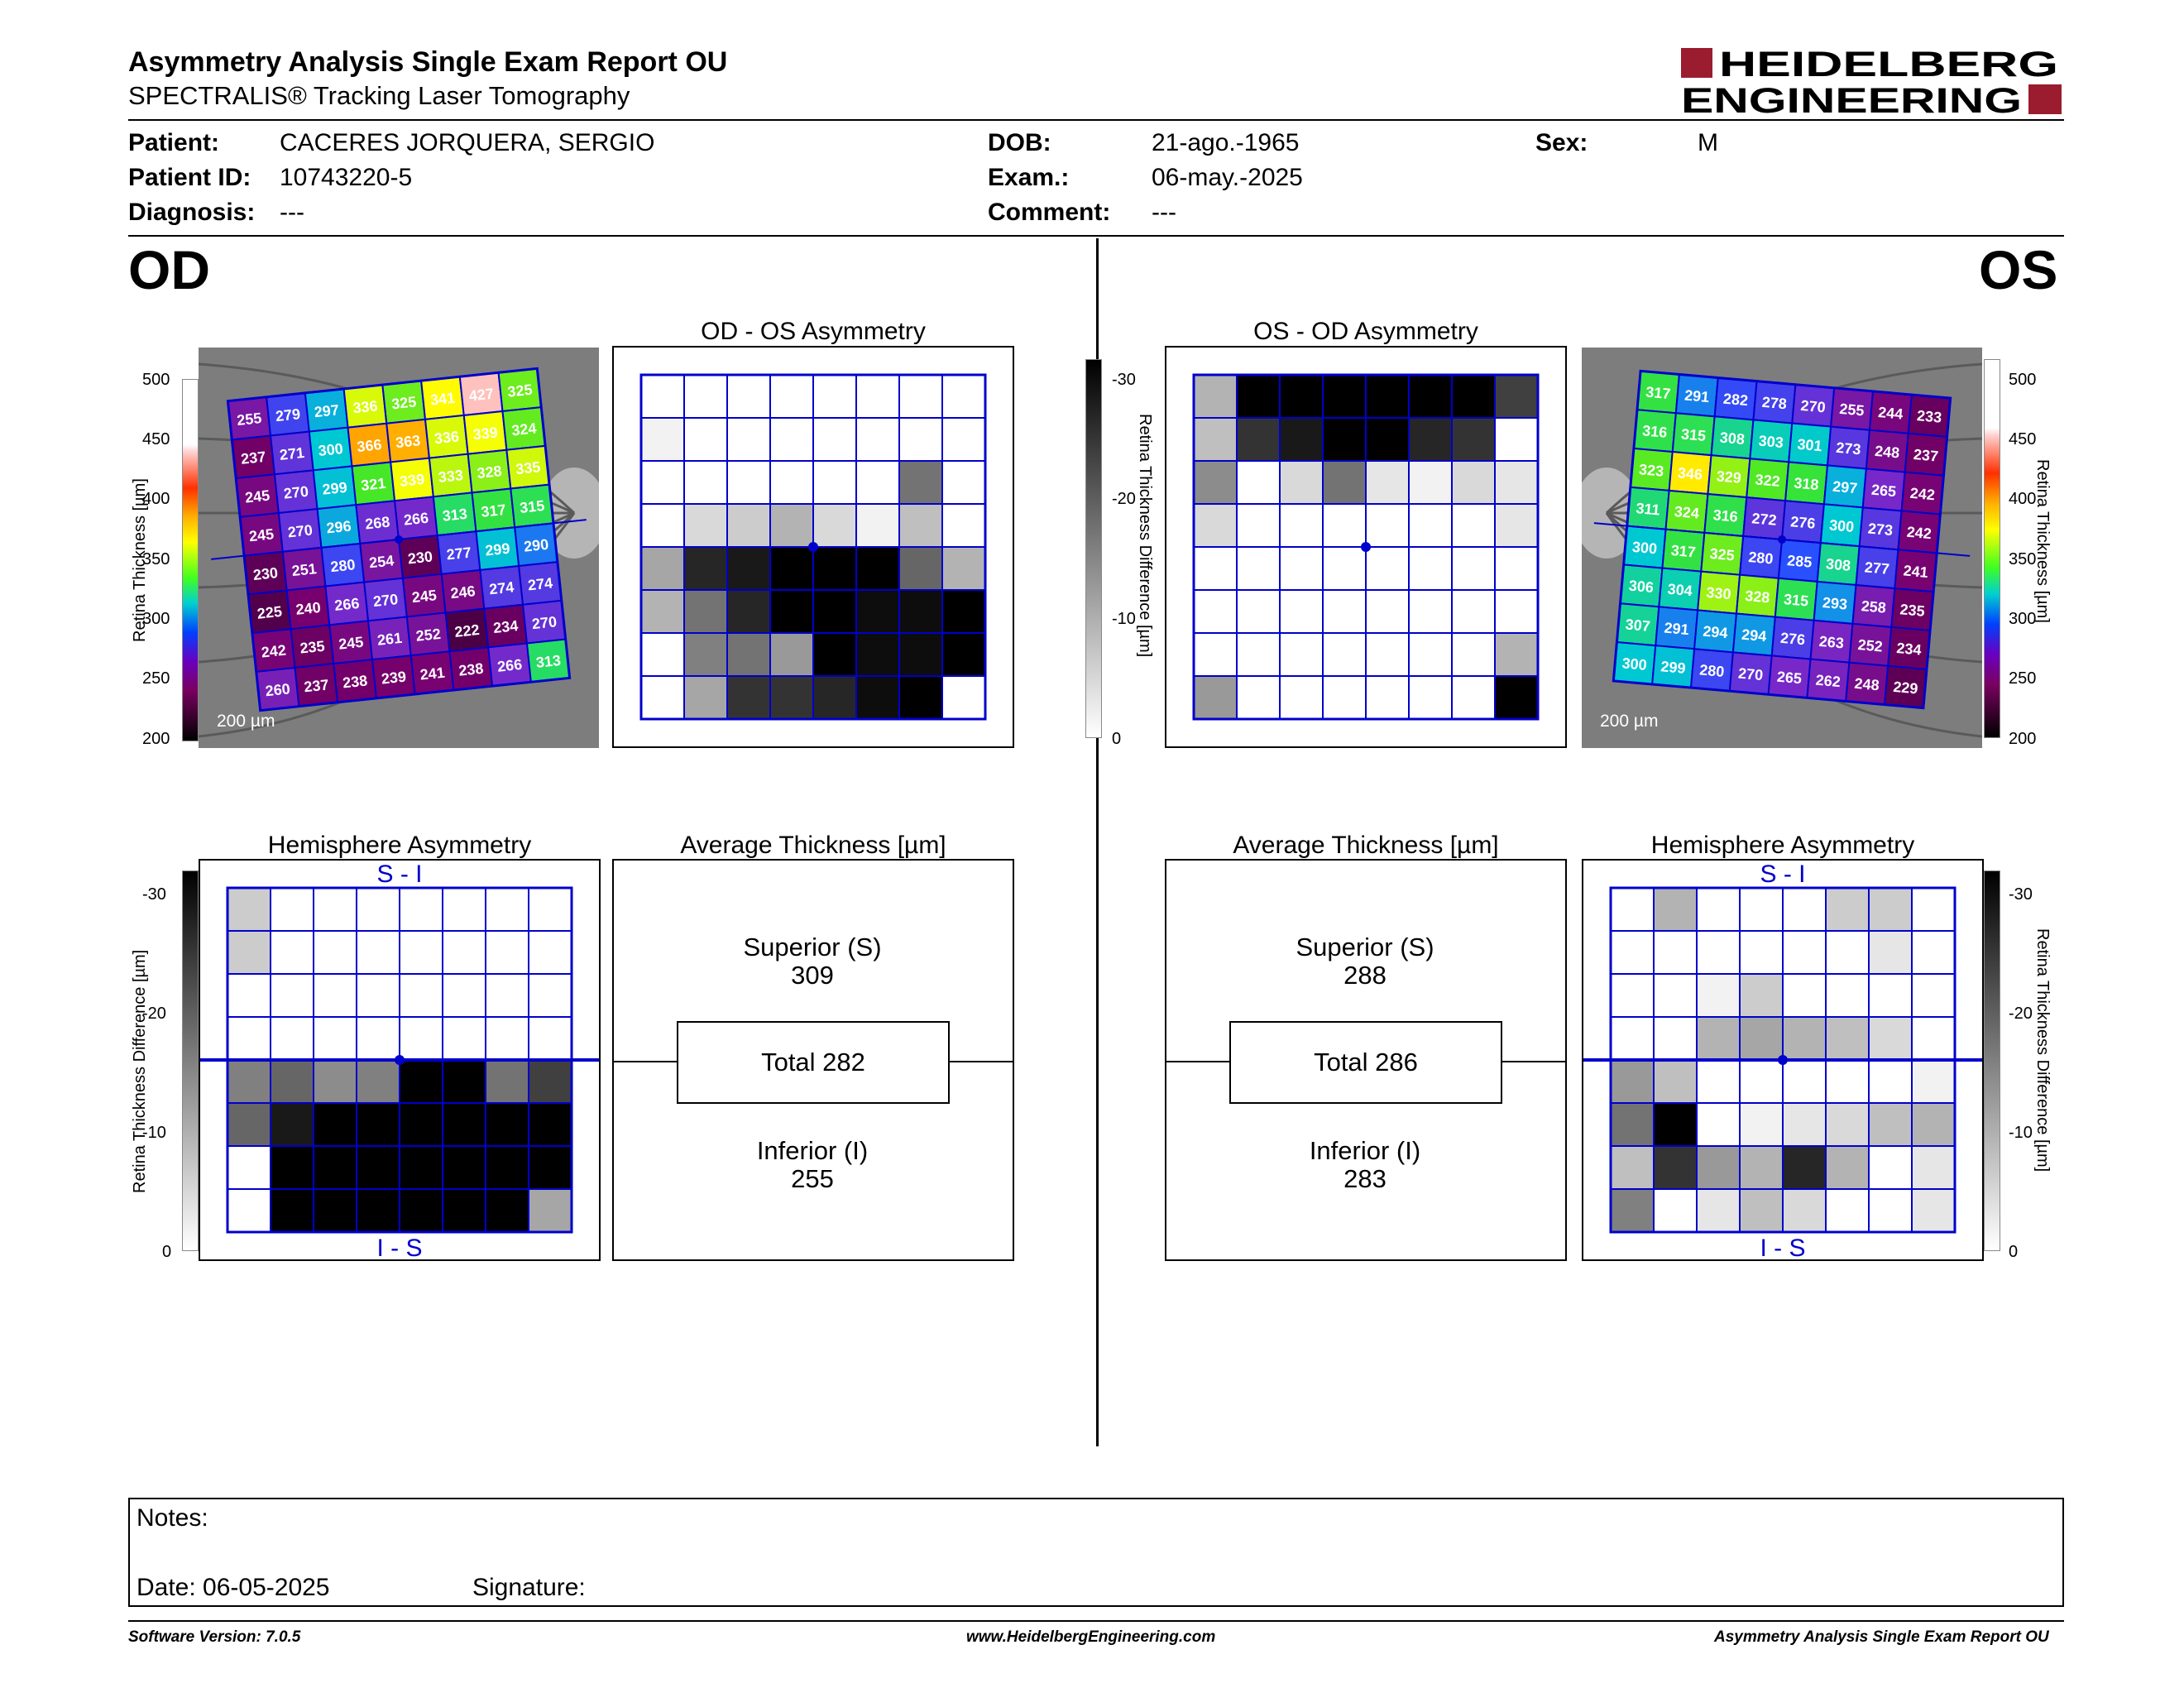 The image size is (2184, 1688). Describe the element at coordinates (1783, 1060) in the screenshot. I see `os-hemi-fovea-dot` at that location.